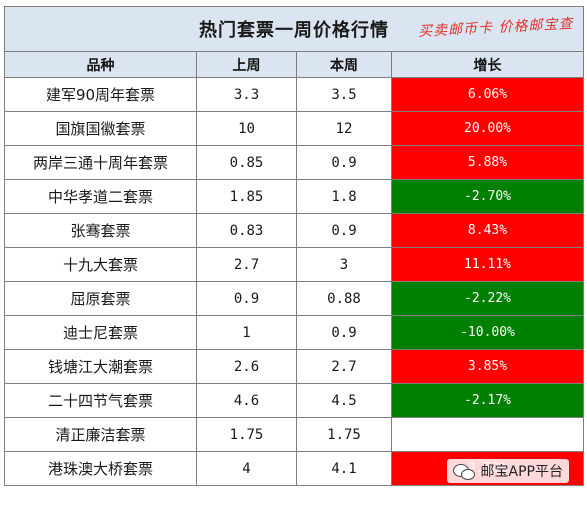  Describe the element at coordinates (100, 434) in the screenshot. I see `cell-name: 清正廉洁套票` at that location.